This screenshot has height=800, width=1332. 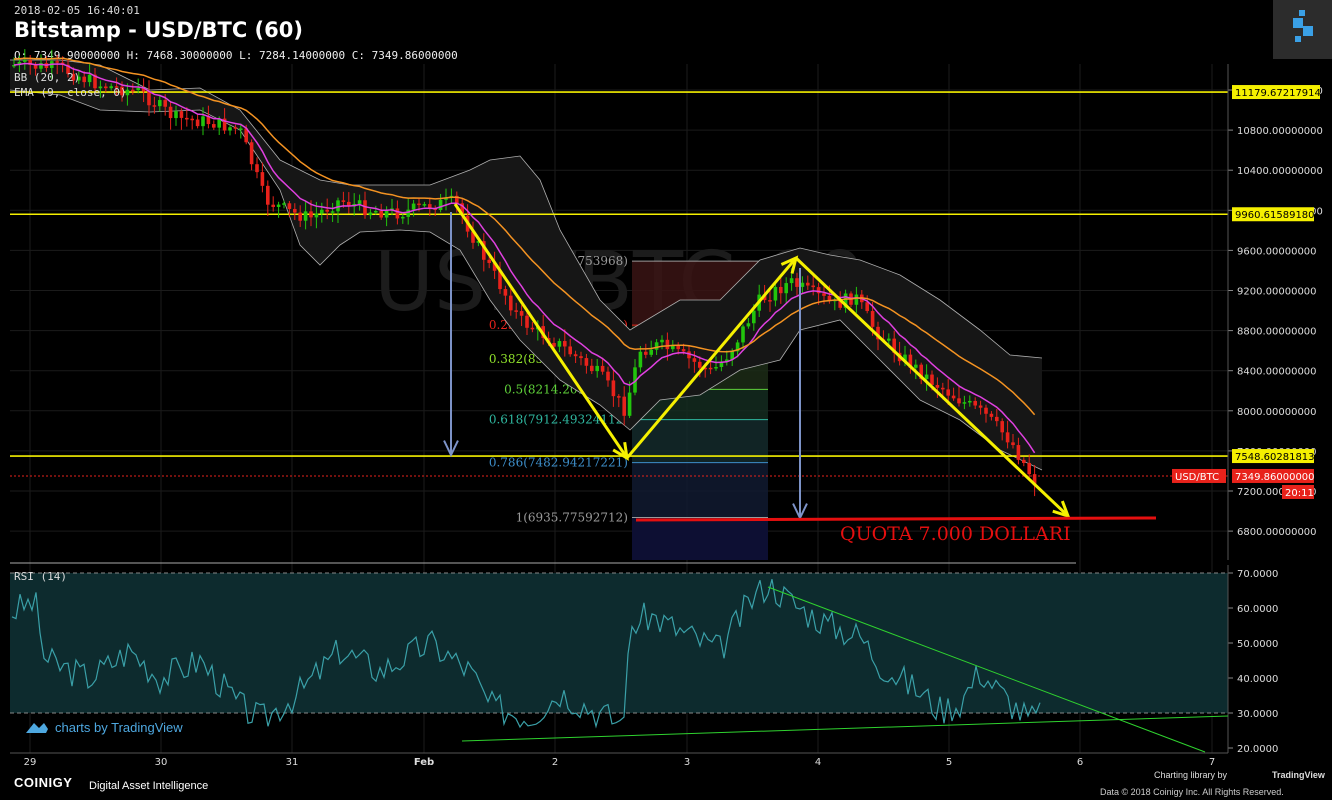 What do you see at coordinates (149, 786) in the screenshot?
I see `coinigy-tagline: Digital Asset Intelligence` at bounding box center [149, 786].